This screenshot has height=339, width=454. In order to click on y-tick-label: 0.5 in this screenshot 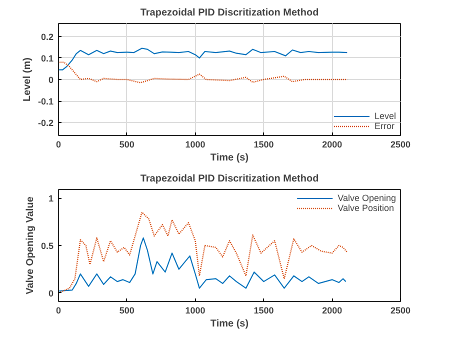, I will do `click(47, 246)`.